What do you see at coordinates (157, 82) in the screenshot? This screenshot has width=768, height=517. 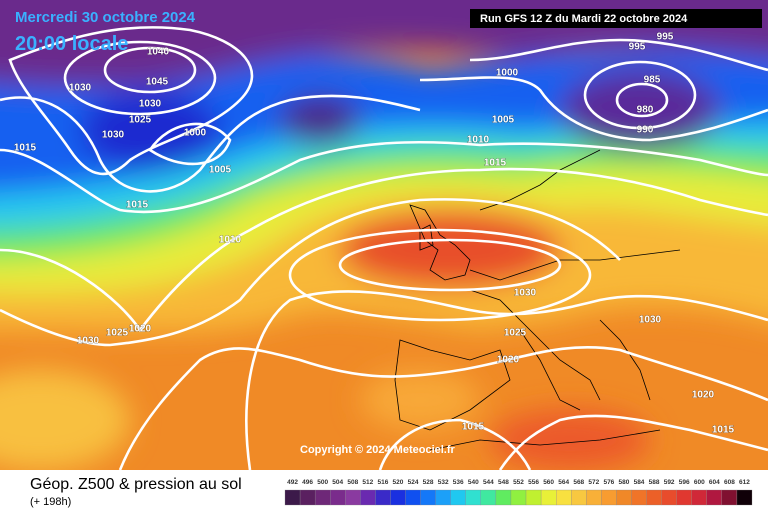 I see `isobar-label: 1045` at bounding box center [157, 82].